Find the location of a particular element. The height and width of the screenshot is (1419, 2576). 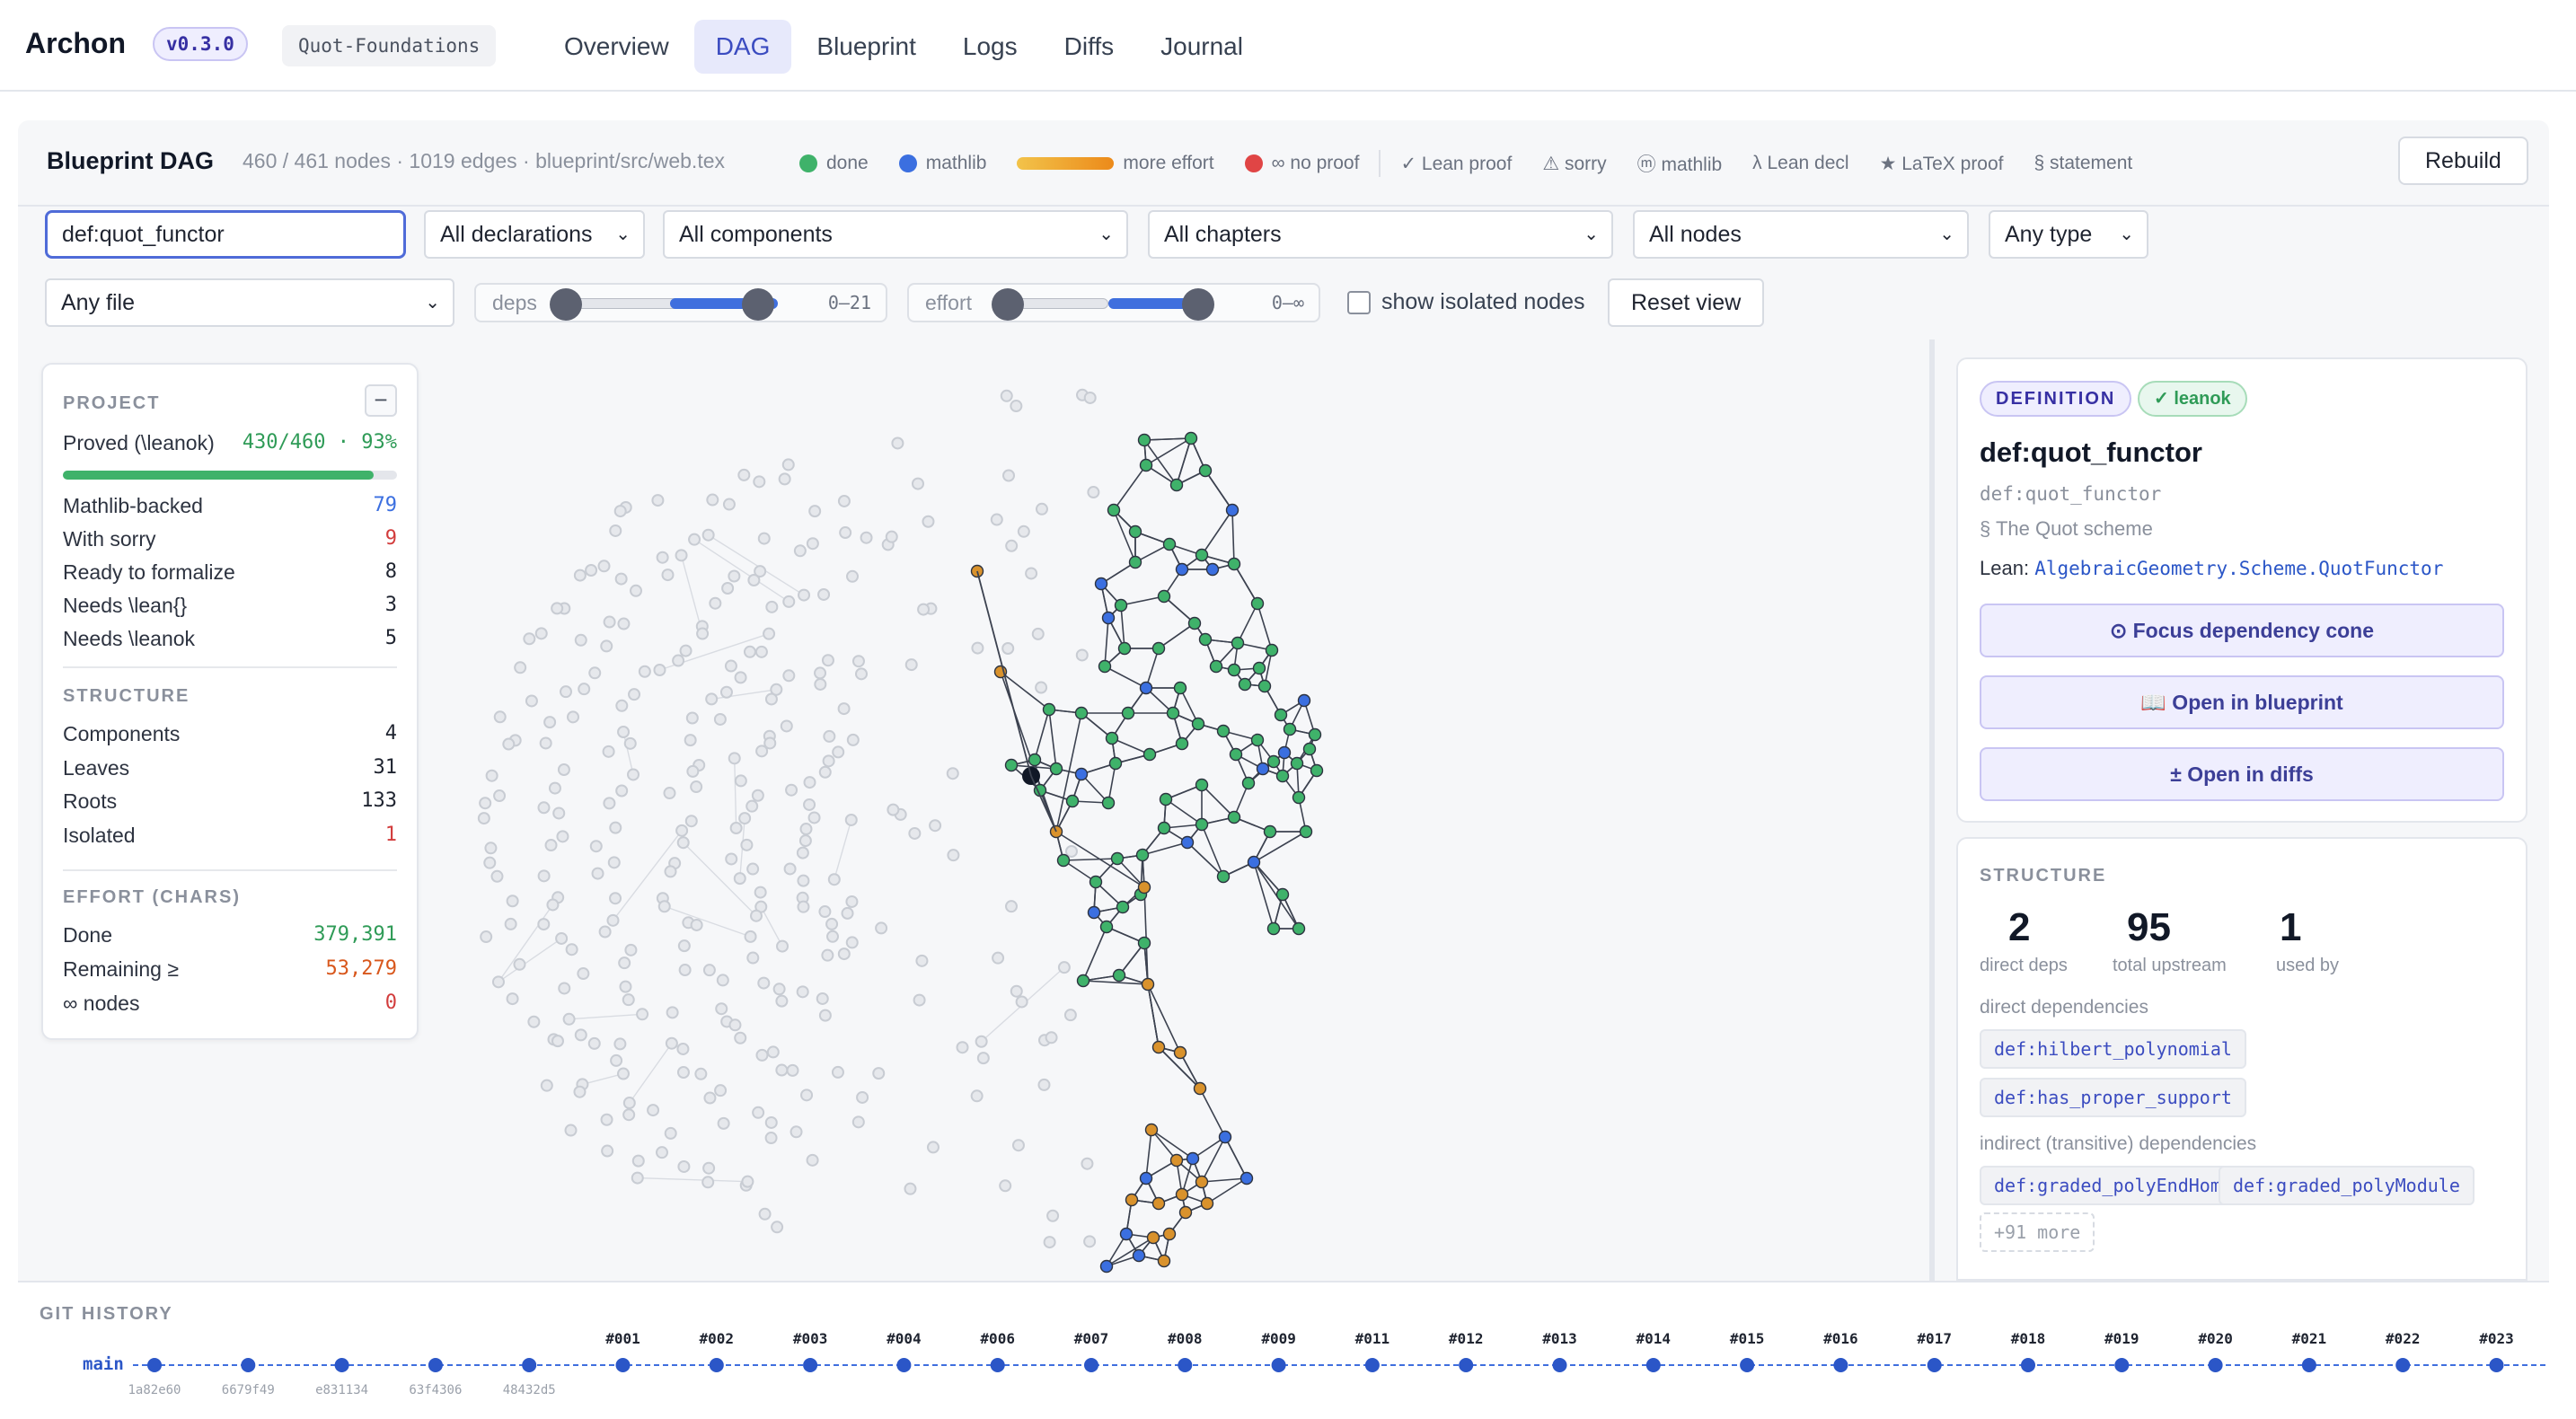

chapters-select: All chapters ⌄ is located at coordinates (1380, 235).